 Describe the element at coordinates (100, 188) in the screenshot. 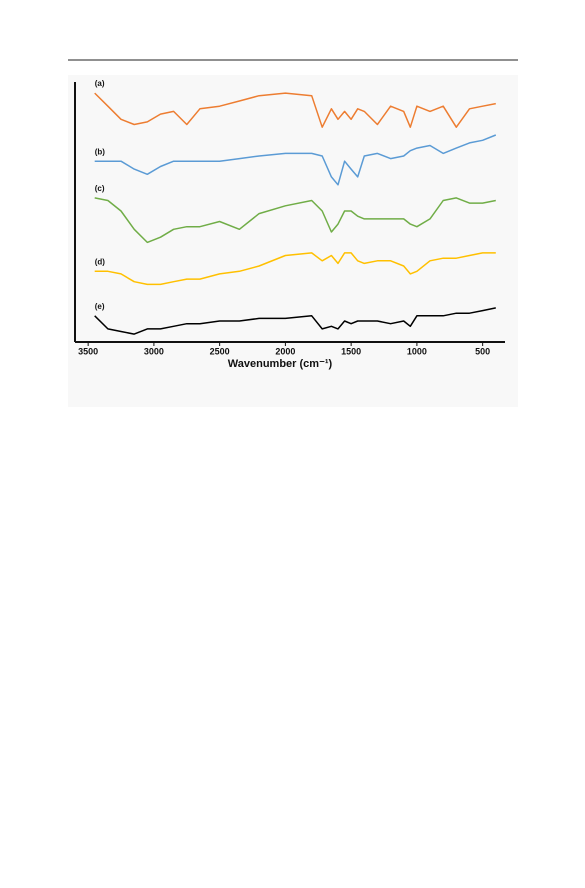

I see `series-label: (c)` at that location.